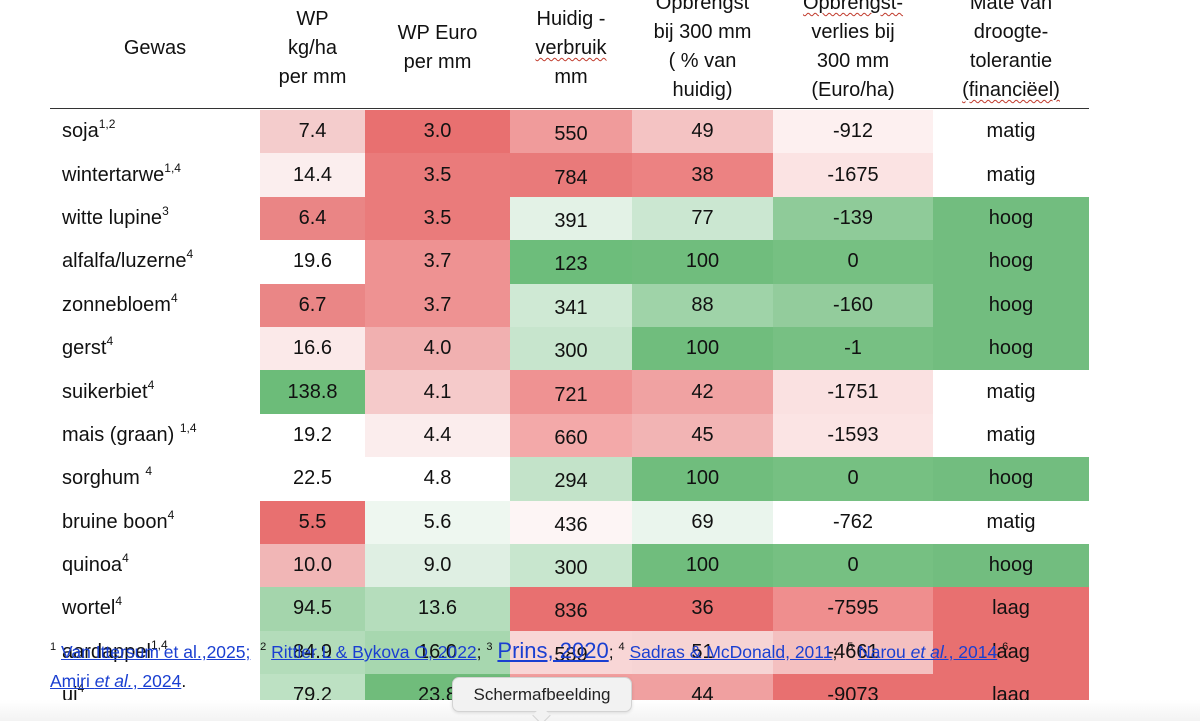 This screenshot has height=721, width=1200. Describe the element at coordinates (312, 479) in the screenshot. I see `wp-cell: 22.5` at that location.